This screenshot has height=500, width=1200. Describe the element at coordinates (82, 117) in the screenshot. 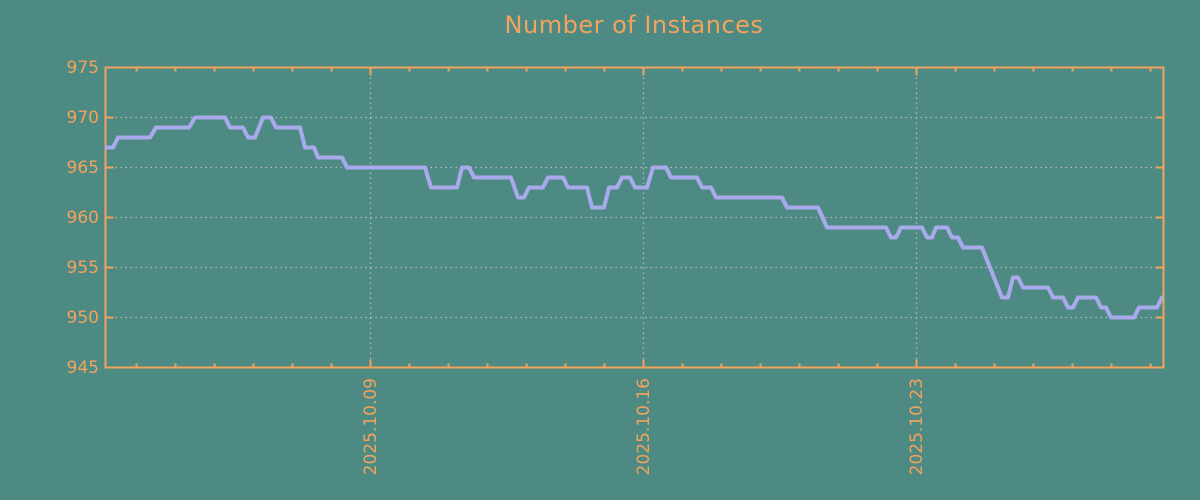

I see `y-tick-label: 970` at that location.